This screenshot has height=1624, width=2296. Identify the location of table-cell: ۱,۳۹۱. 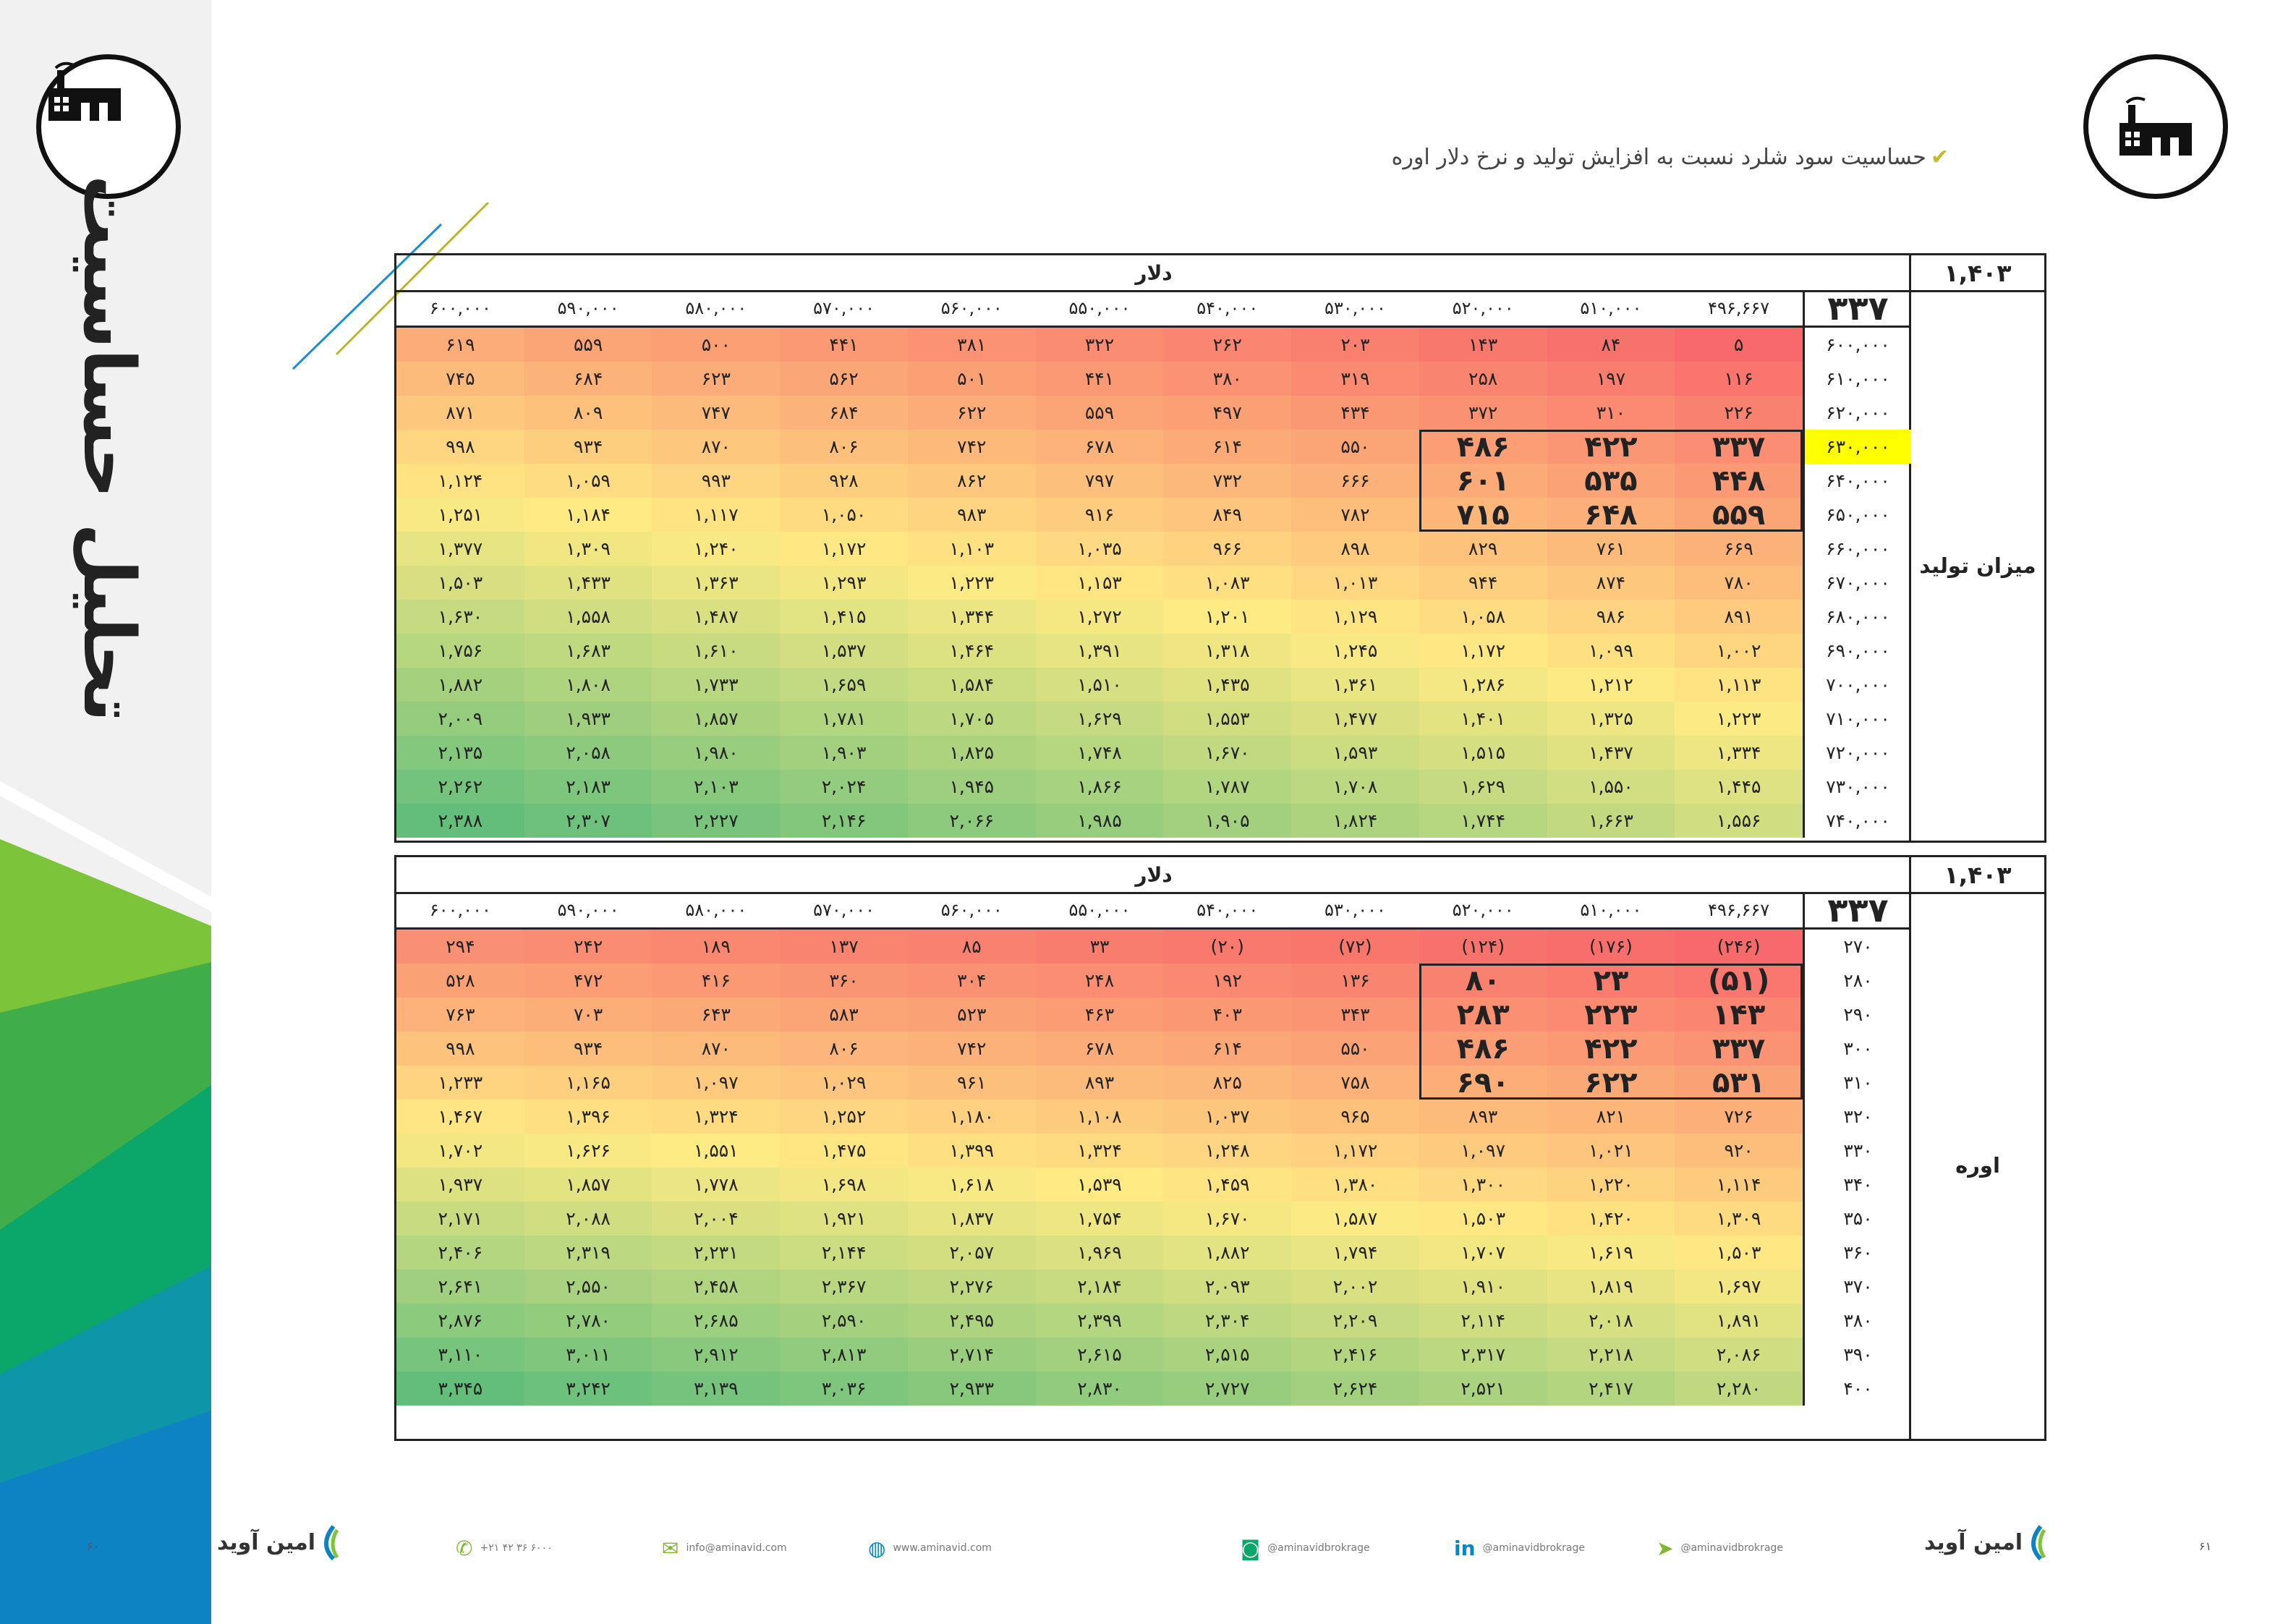
(1099, 651).